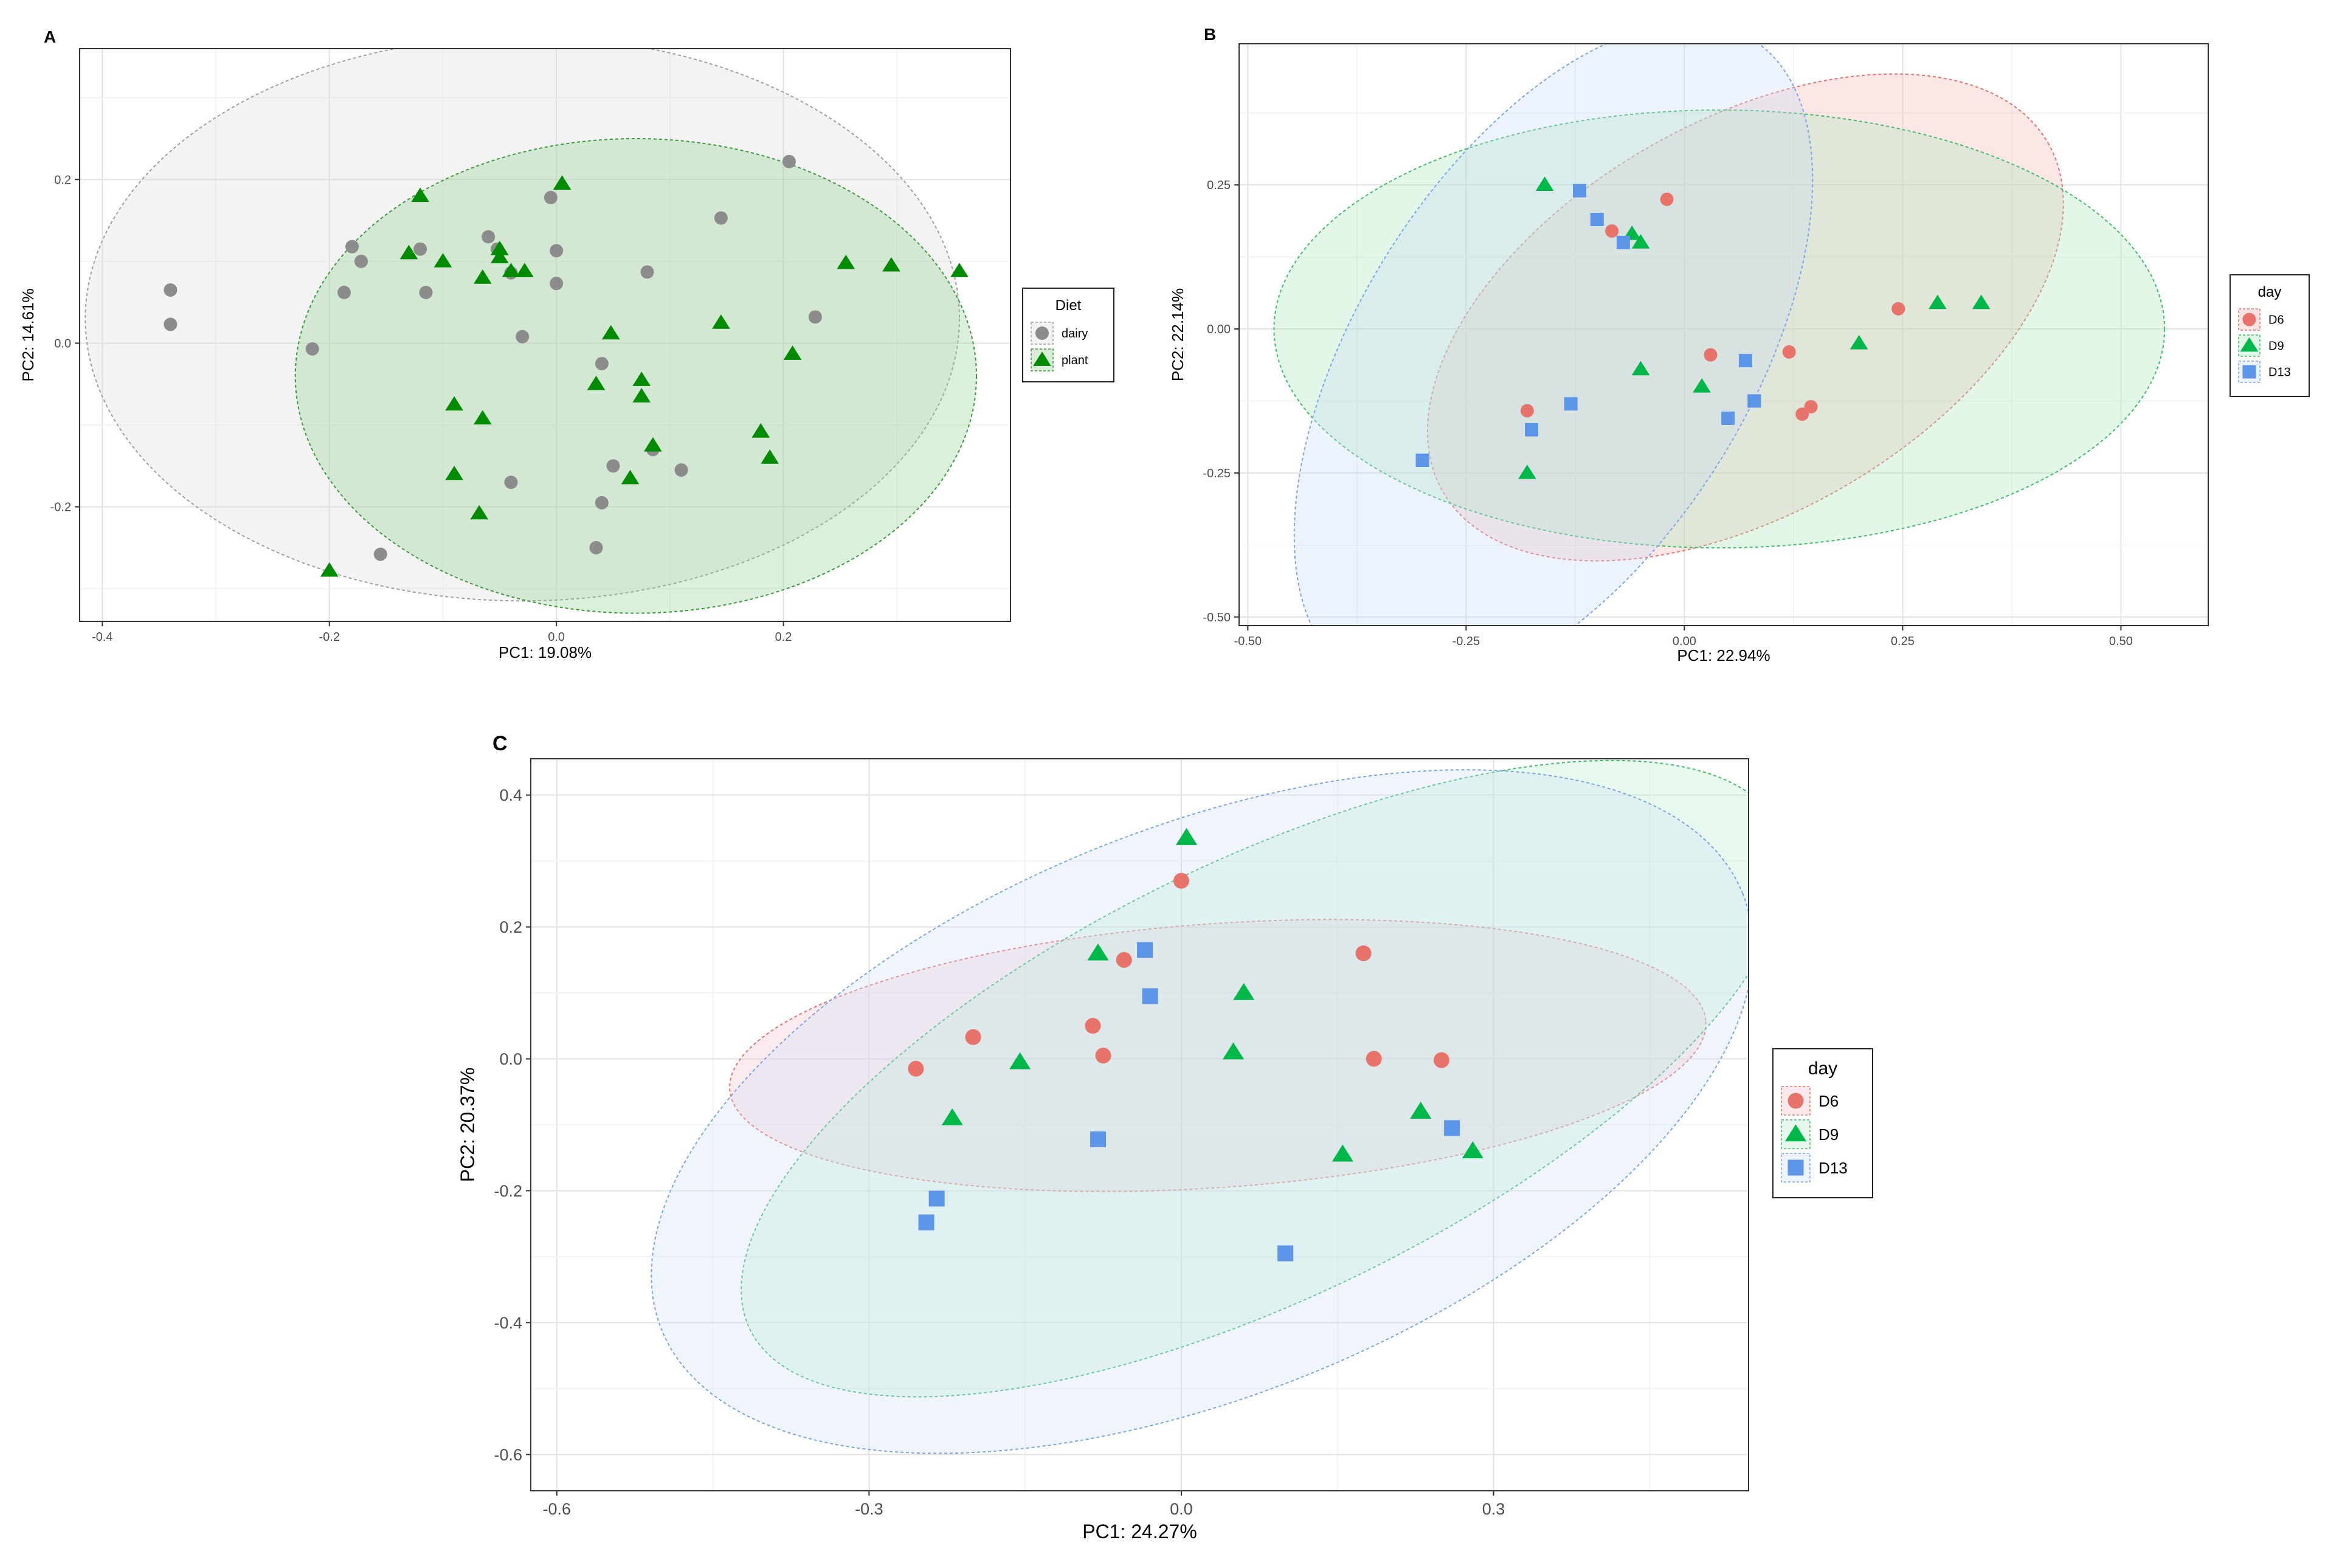  I want to click on y-axis-label: PC2: 14.61%, so click(28, 334).